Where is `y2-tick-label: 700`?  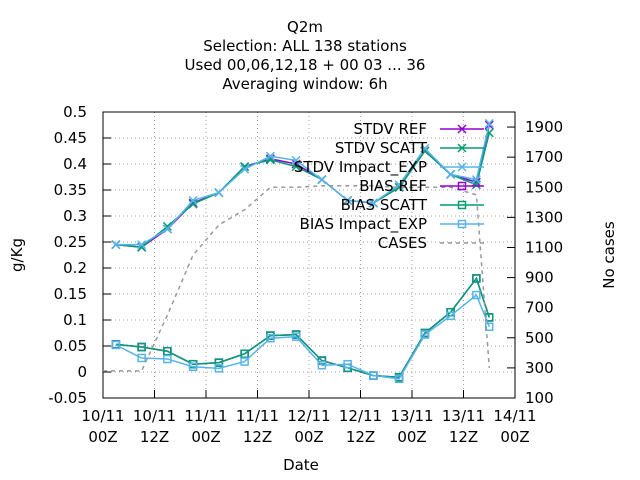 y2-tick-label: 700 is located at coordinates (539, 308).